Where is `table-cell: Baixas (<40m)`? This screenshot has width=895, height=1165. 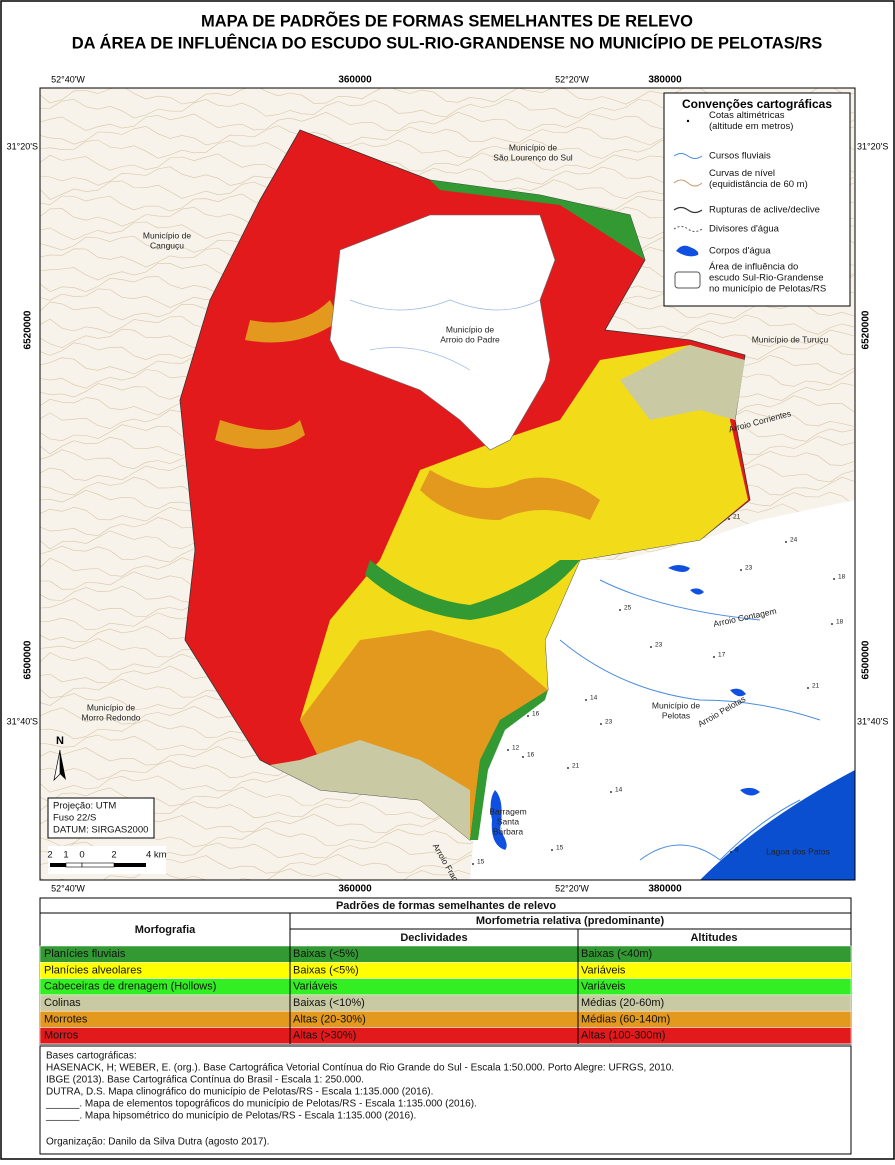 table-cell: Baixas (<40m) is located at coordinates (616, 954).